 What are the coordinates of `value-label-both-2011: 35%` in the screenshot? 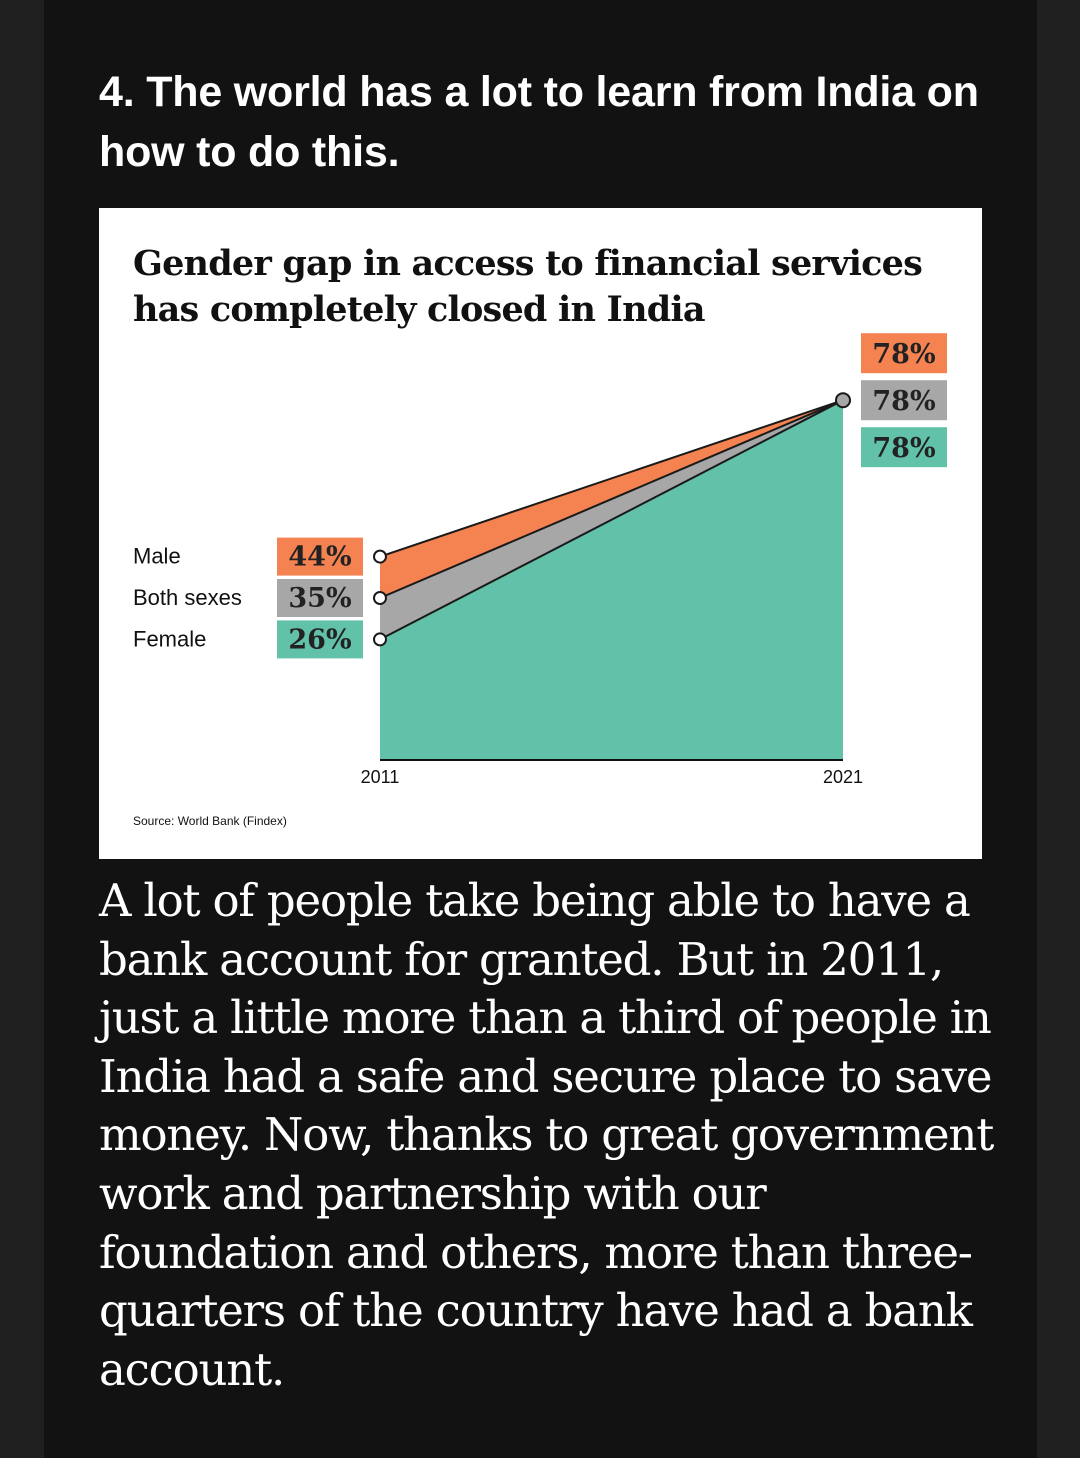 It's located at (319, 598).